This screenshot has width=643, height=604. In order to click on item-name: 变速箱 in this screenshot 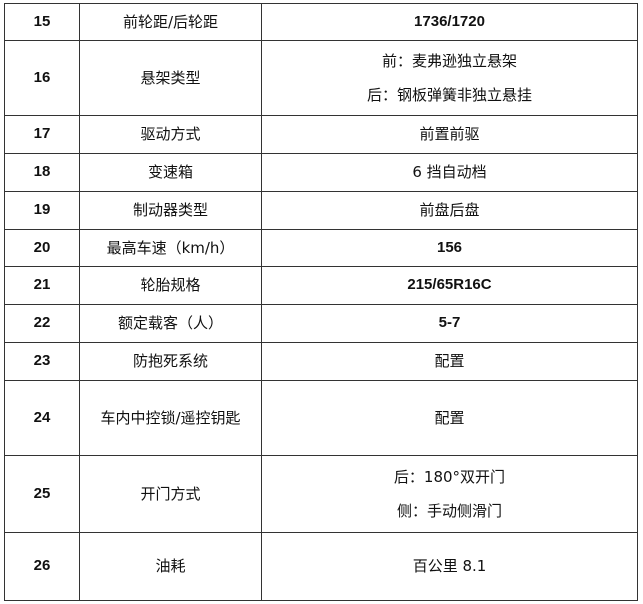, I will do `click(170, 172)`.